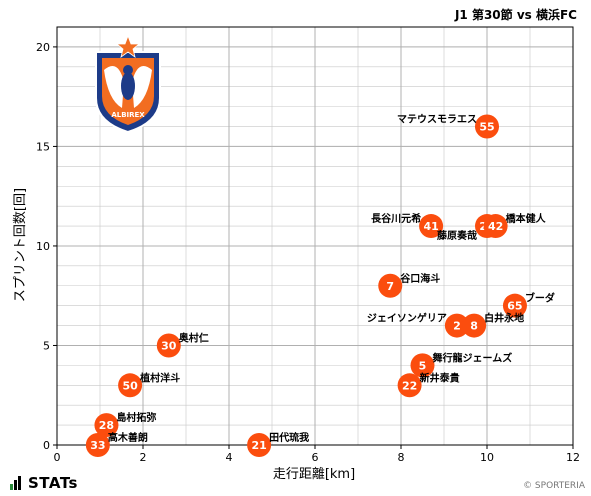 The width and height of the screenshot is (591, 496). I want to click on player-number: 28, so click(106, 425).